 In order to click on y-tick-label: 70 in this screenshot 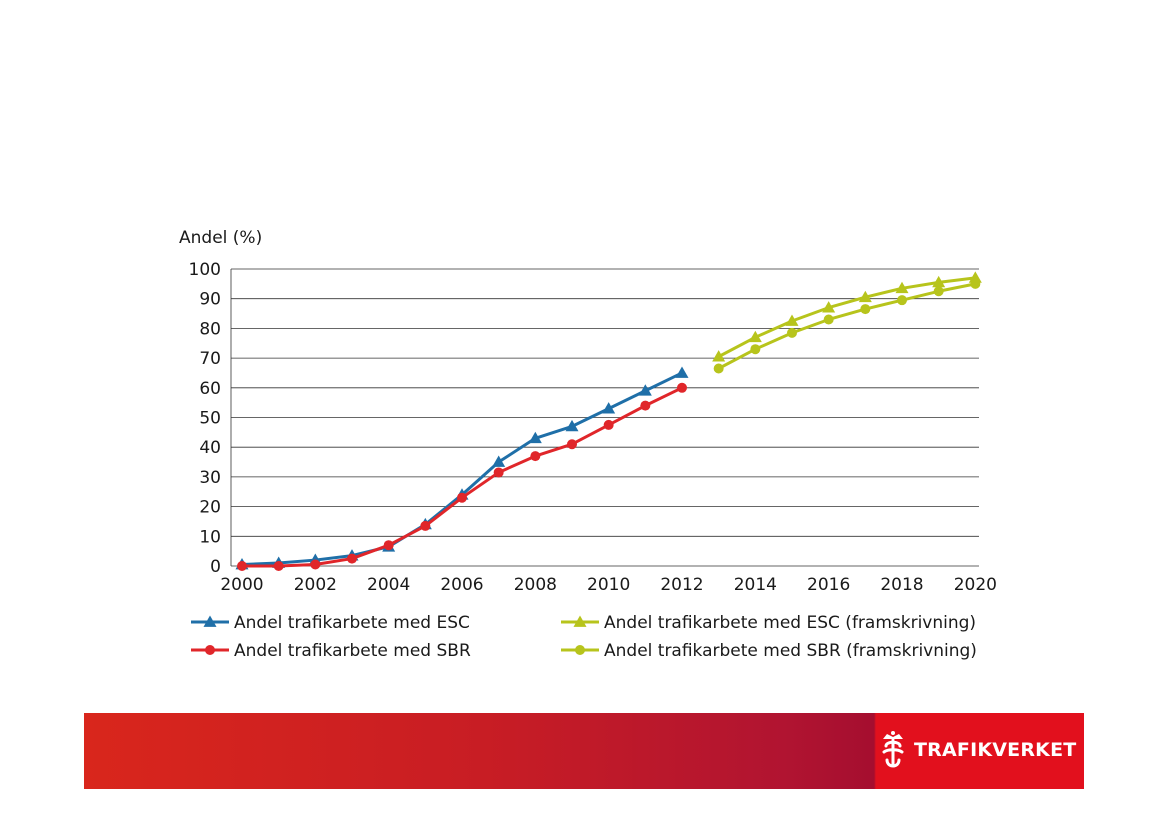, I will do `click(210, 359)`.